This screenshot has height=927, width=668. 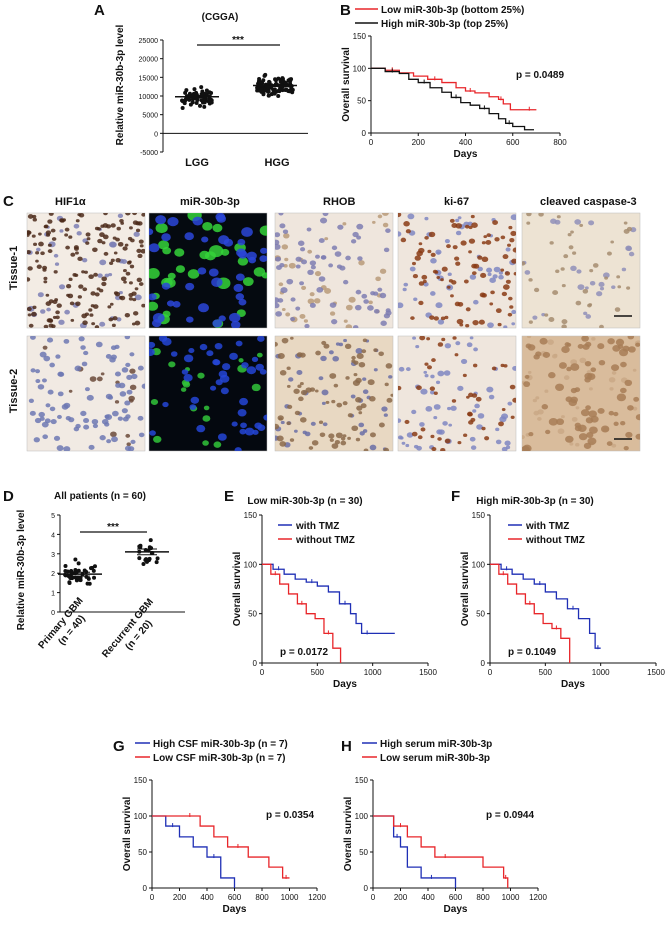 I want to click on panelH-y-label: Overall survival, so click(x=348, y=834).